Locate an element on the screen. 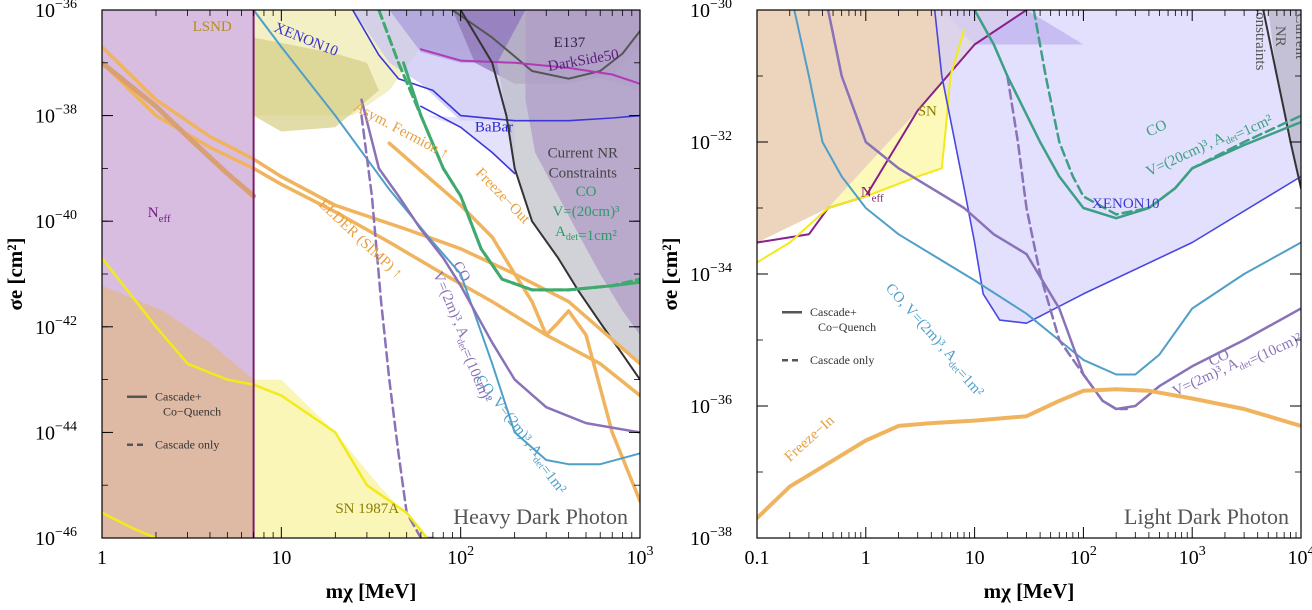 The image size is (1312, 610). region-label-lsnd: LSND is located at coordinates (212, 27).